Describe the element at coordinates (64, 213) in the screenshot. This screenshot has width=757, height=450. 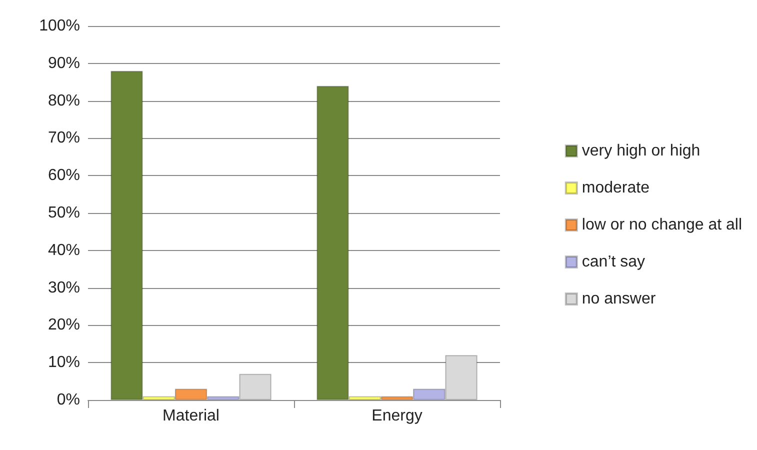
I see `y-tick-label: 50%` at that location.